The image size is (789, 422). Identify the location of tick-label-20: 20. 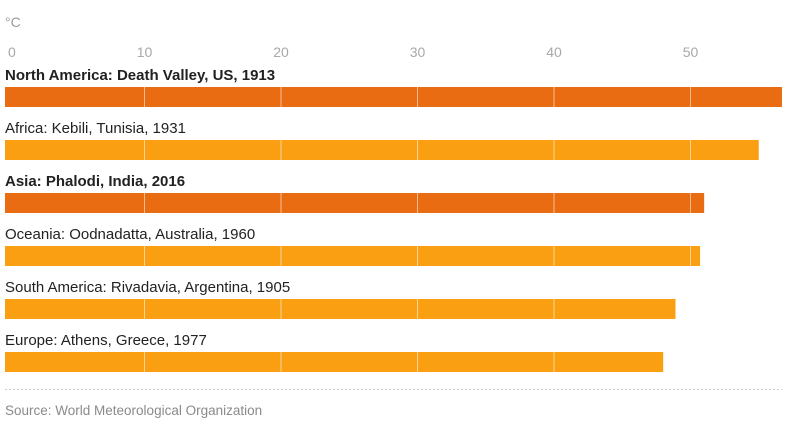
(281, 52).